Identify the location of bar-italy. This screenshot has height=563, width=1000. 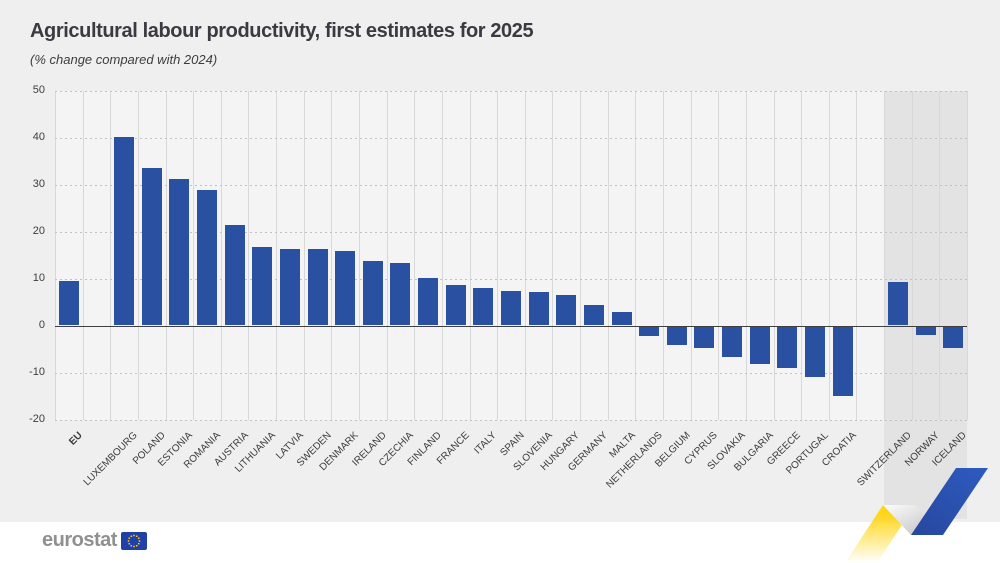
(483, 307).